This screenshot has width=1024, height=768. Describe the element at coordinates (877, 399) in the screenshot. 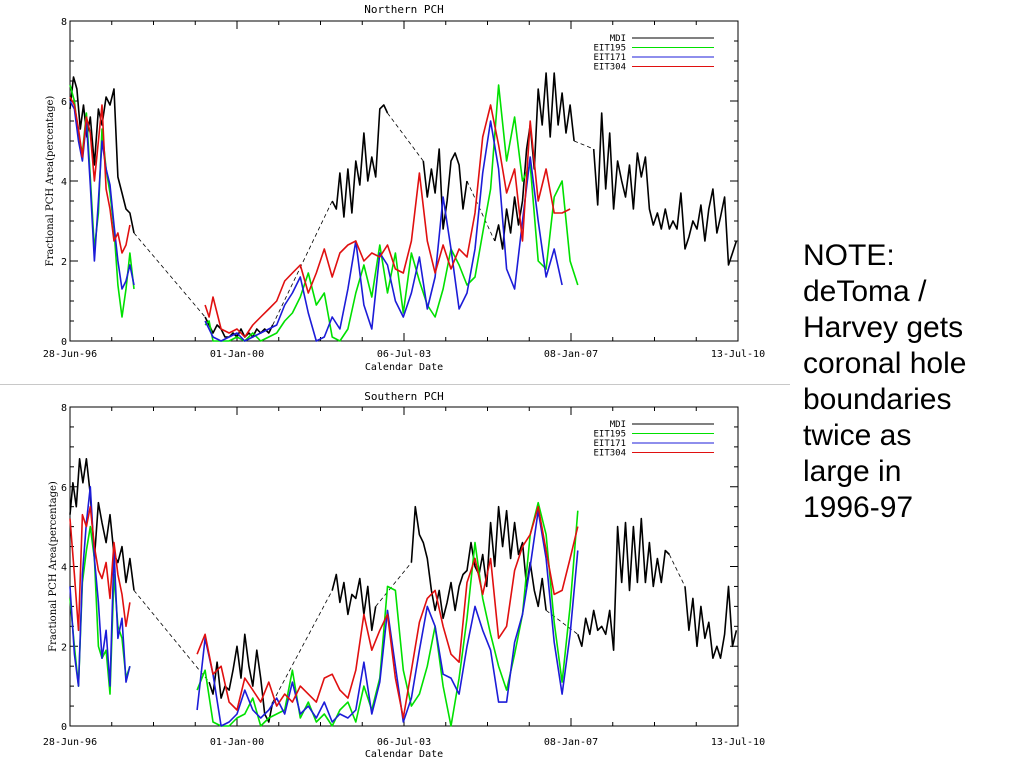

I see `note-line: boundaries` at that location.